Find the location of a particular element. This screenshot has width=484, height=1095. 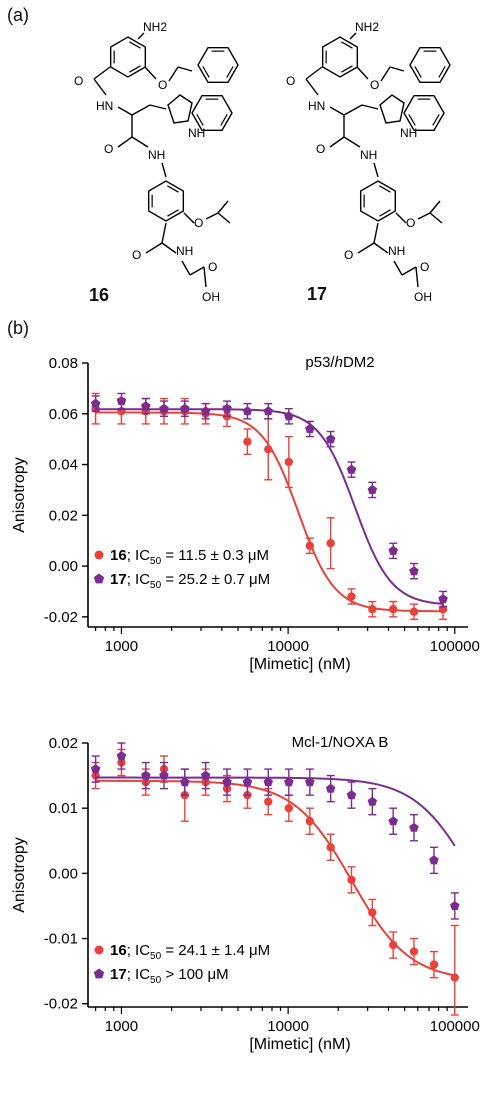

chart-title: p53/hDM2 is located at coordinates (339, 362).